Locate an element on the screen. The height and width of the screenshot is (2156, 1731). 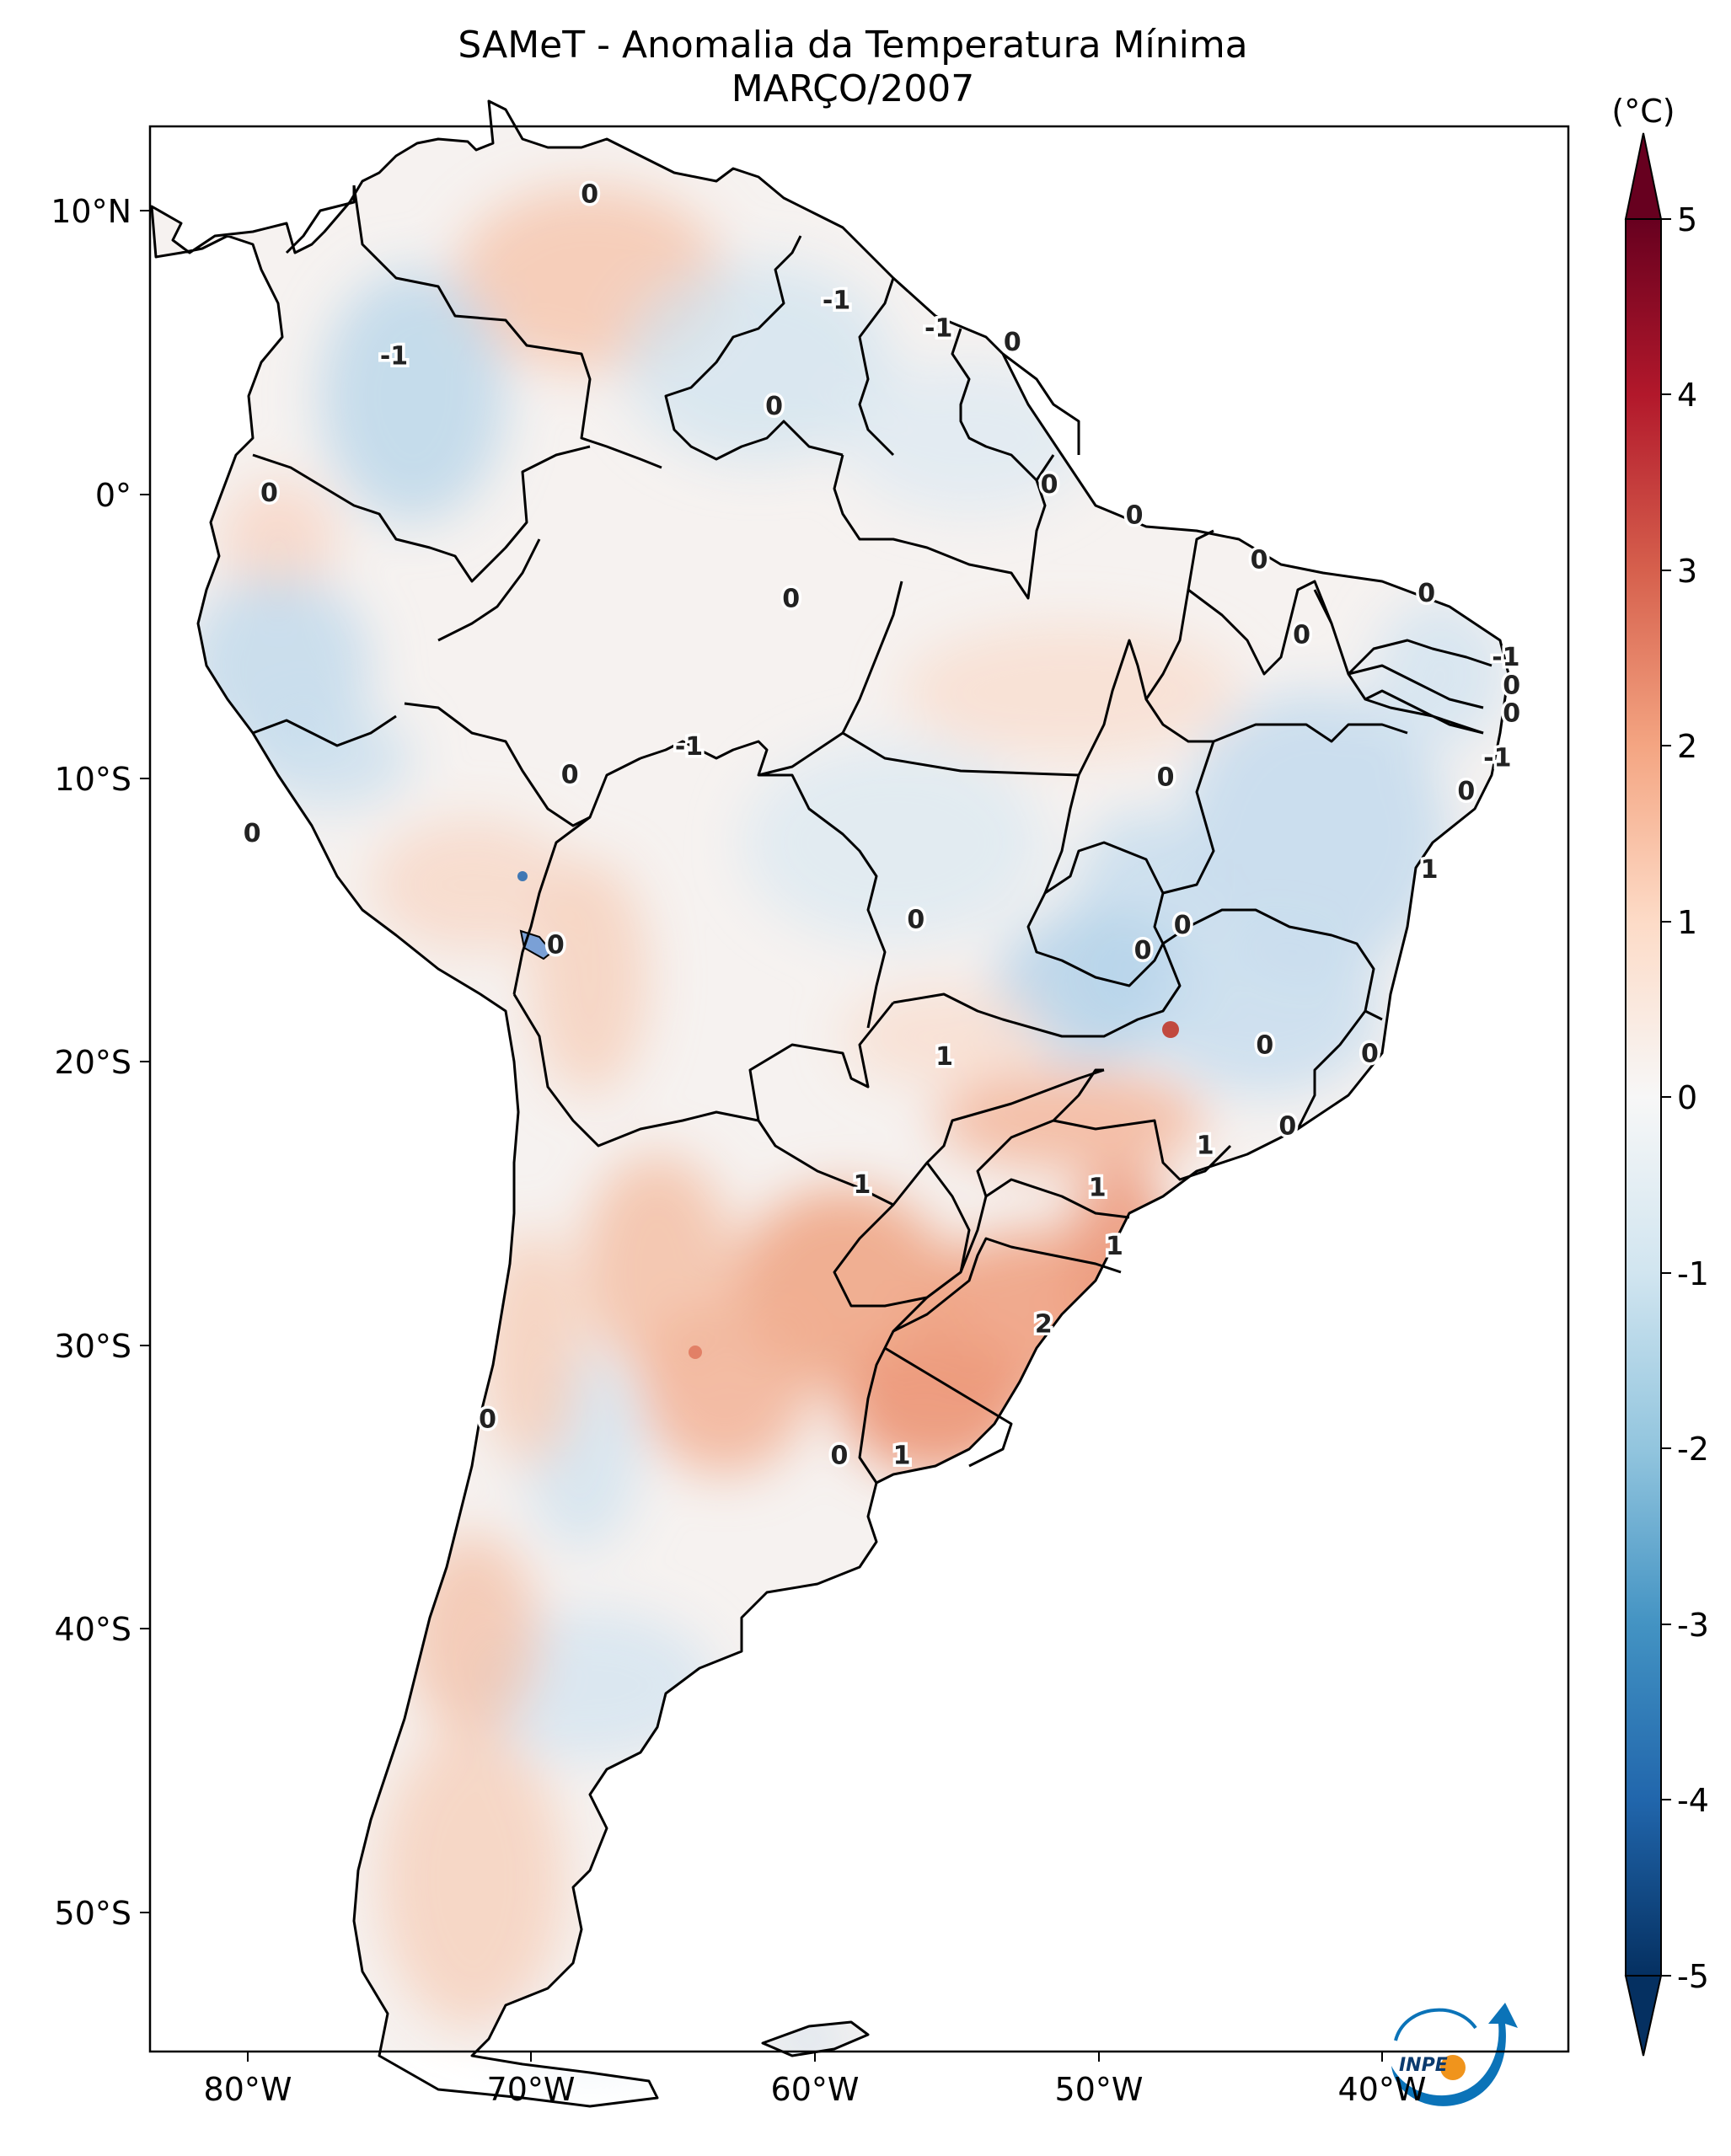
colorbar-tick-4: 4 is located at coordinates (1687, 395).